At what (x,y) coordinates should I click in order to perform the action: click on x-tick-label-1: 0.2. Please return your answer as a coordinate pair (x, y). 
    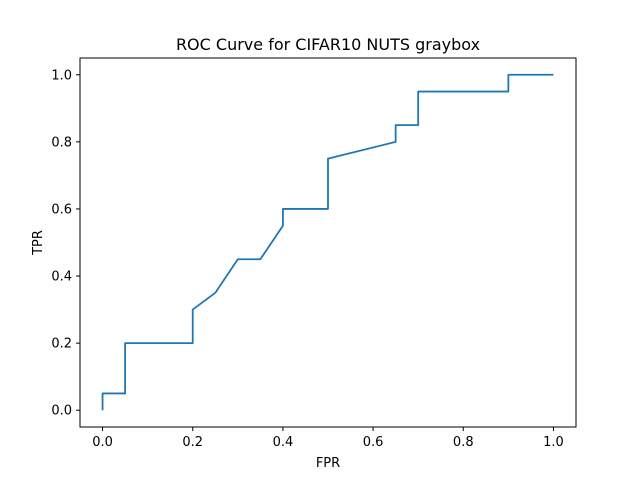
    Looking at the image, I should click on (192, 442).